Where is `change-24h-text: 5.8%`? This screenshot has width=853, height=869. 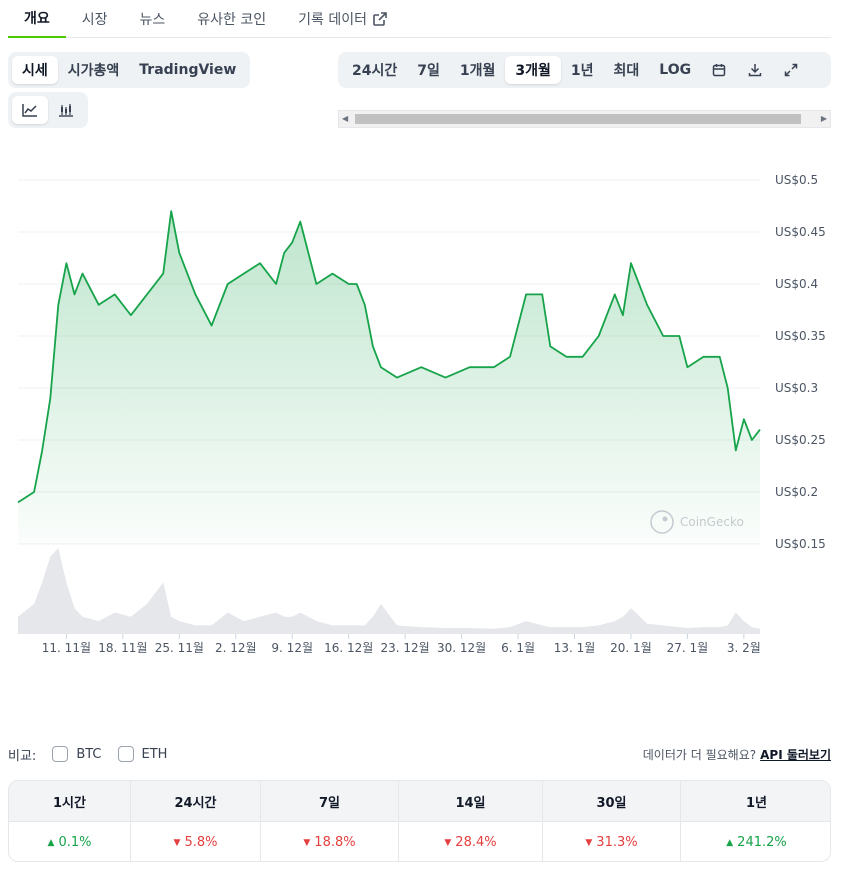 change-24h-text: 5.8% is located at coordinates (201, 842).